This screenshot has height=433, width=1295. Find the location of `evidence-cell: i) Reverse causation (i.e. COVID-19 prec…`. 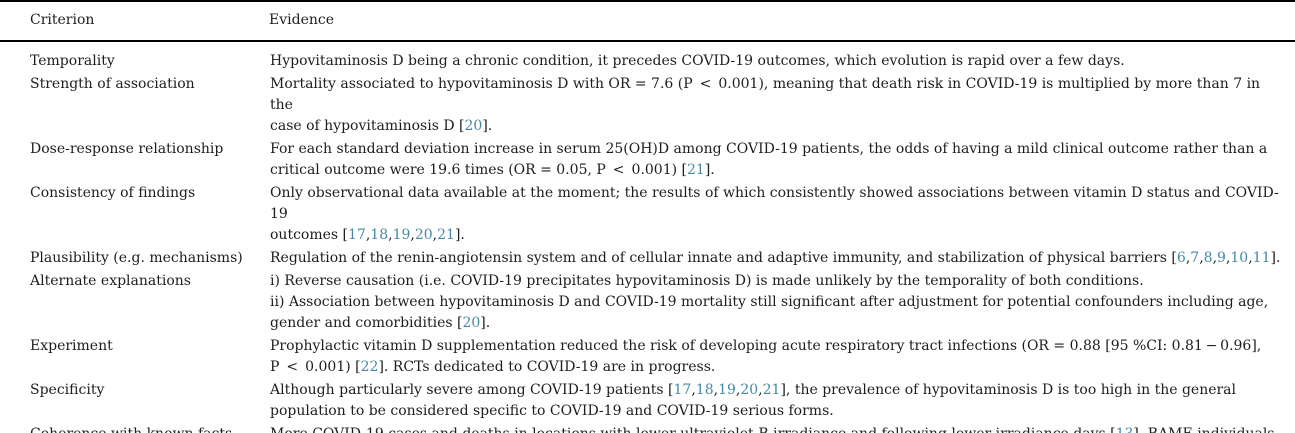

evidence-cell: i) Reverse causation (i.e. COVID-19 prec… is located at coordinates (769, 302).